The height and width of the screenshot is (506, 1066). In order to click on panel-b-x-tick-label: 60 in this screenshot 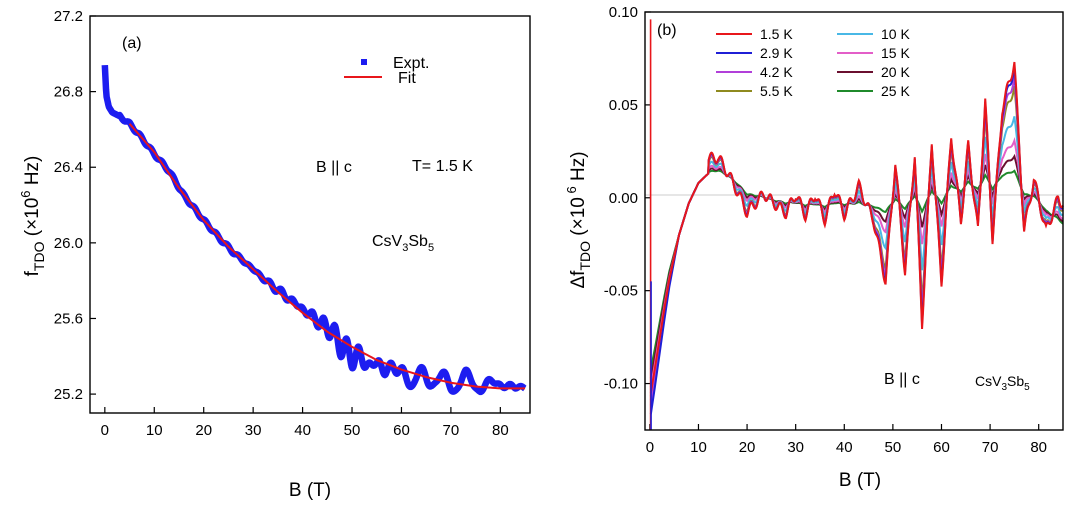, I will do `click(941, 447)`.